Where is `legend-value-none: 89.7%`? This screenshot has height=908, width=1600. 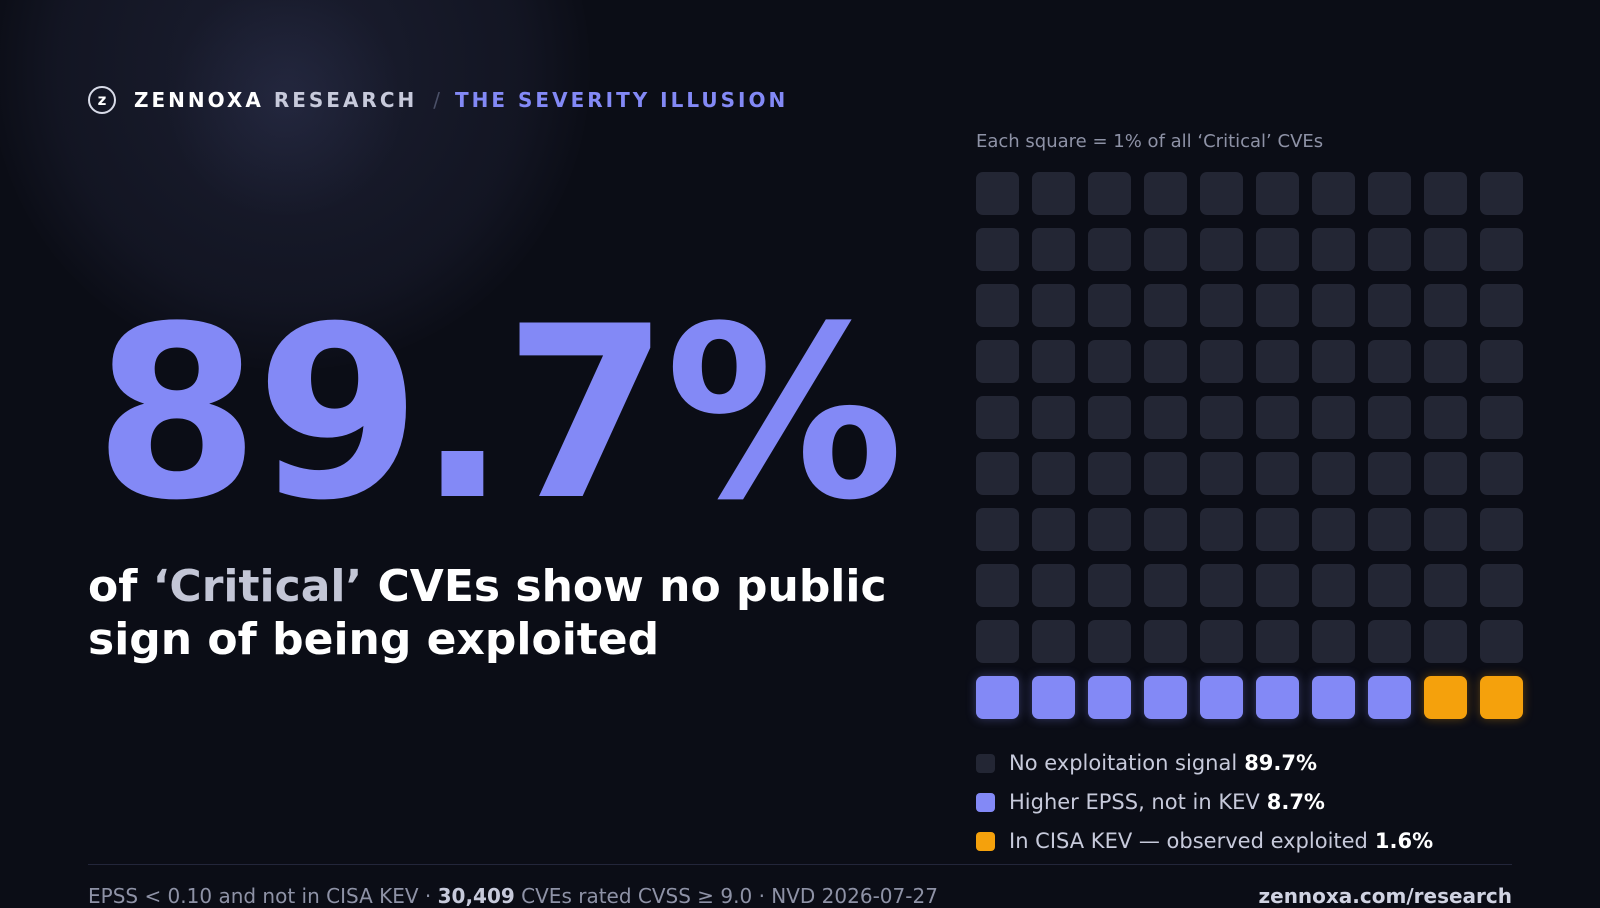 legend-value-none: 89.7% is located at coordinates (1281, 763).